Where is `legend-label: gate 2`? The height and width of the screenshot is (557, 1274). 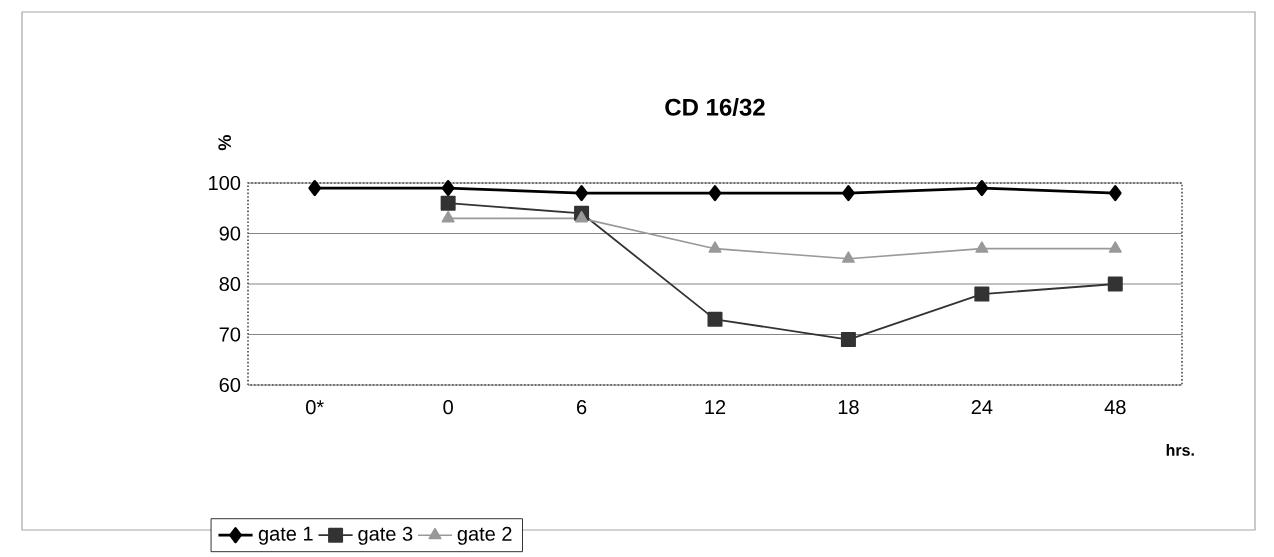
legend-label: gate 2 is located at coordinates (484, 535).